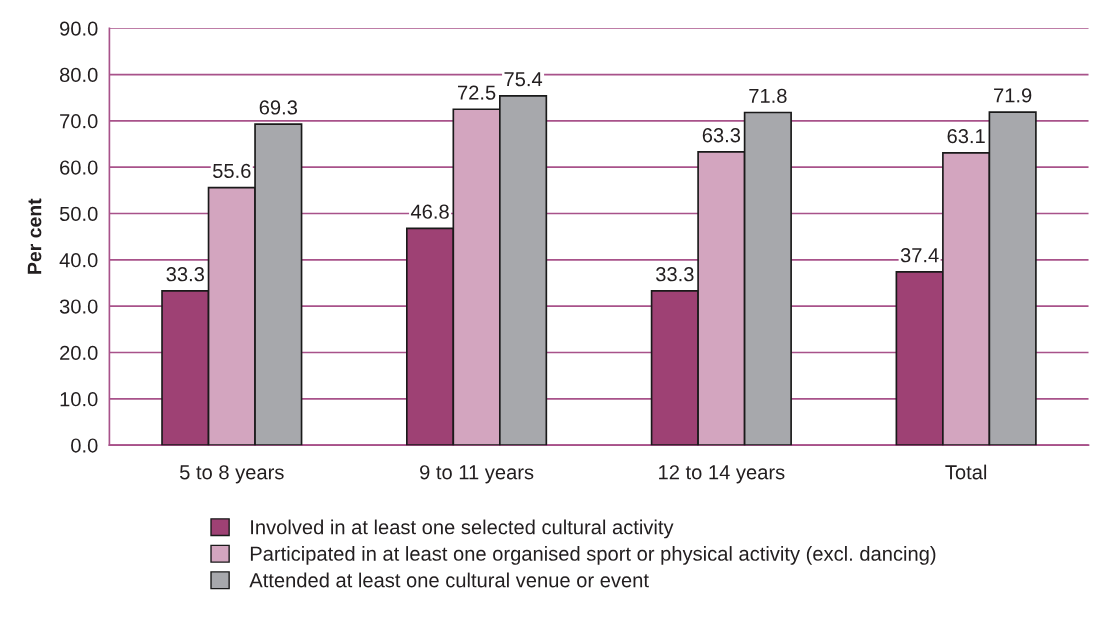 This screenshot has height=627, width=1094. Describe the element at coordinates (231, 474) in the screenshot. I see `x-tick-label: 5 to 8 years` at that location.